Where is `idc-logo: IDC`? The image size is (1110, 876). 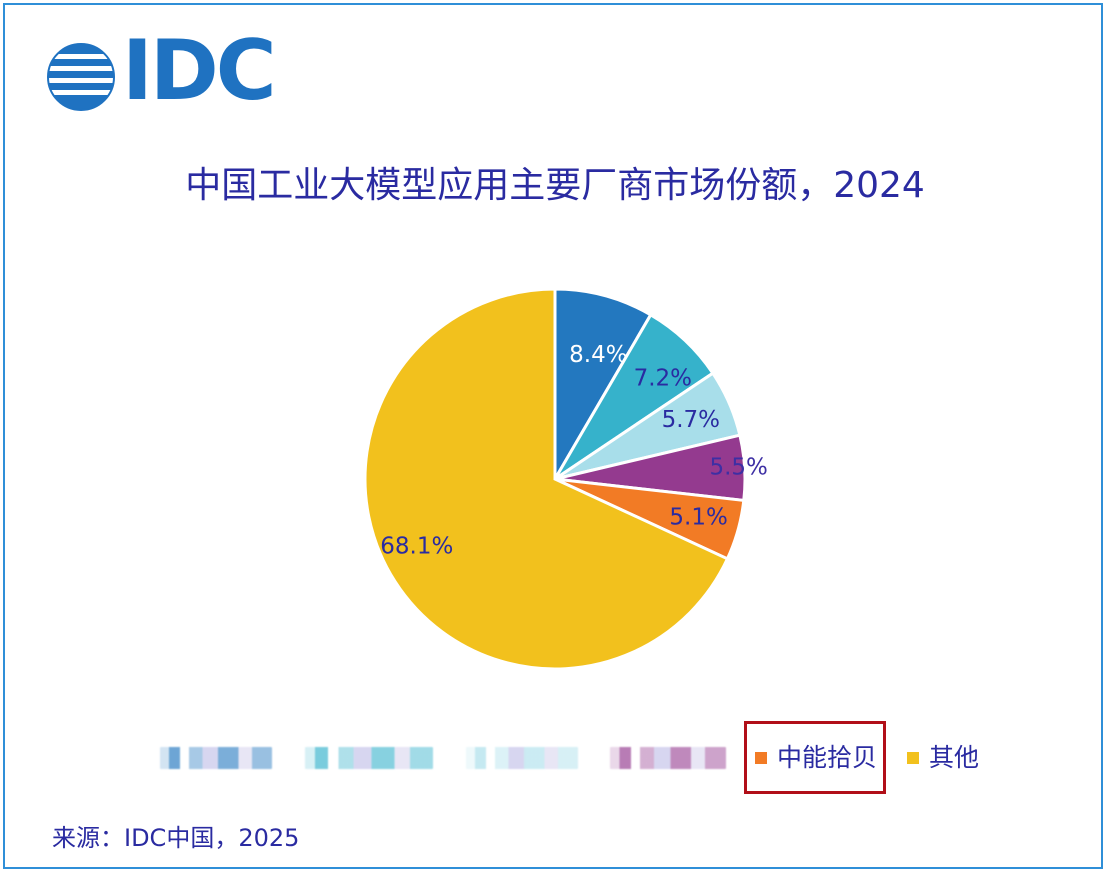 idc-logo: IDC is located at coordinates (163, 71).